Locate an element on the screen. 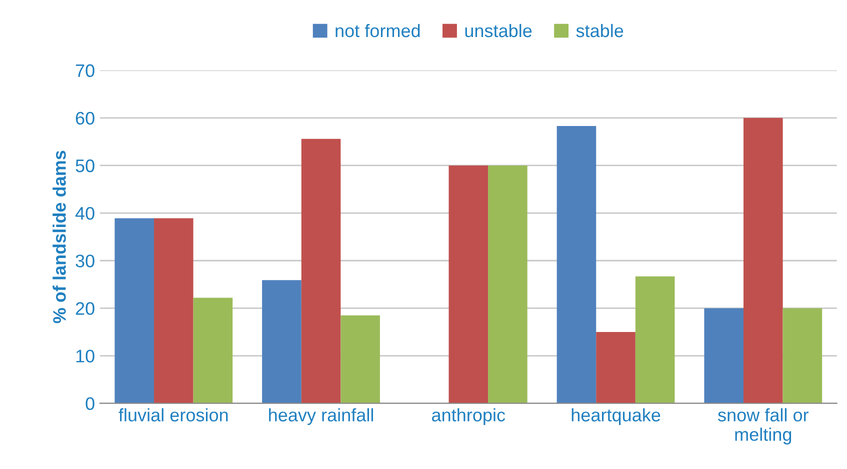 The width and height of the screenshot is (847, 469). x-tick-label: fluvial erosion is located at coordinates (173, 415).